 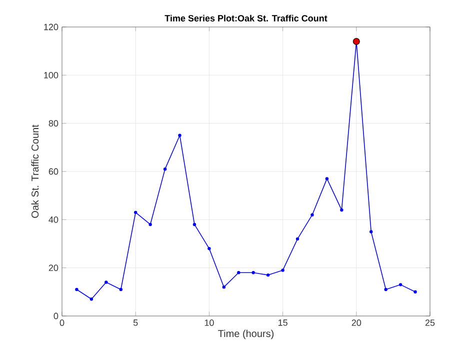 What do you see at coordinates (357, 323) in the screenshot?
I see `x-tick-label: 20` at bounding box center [357, 323].